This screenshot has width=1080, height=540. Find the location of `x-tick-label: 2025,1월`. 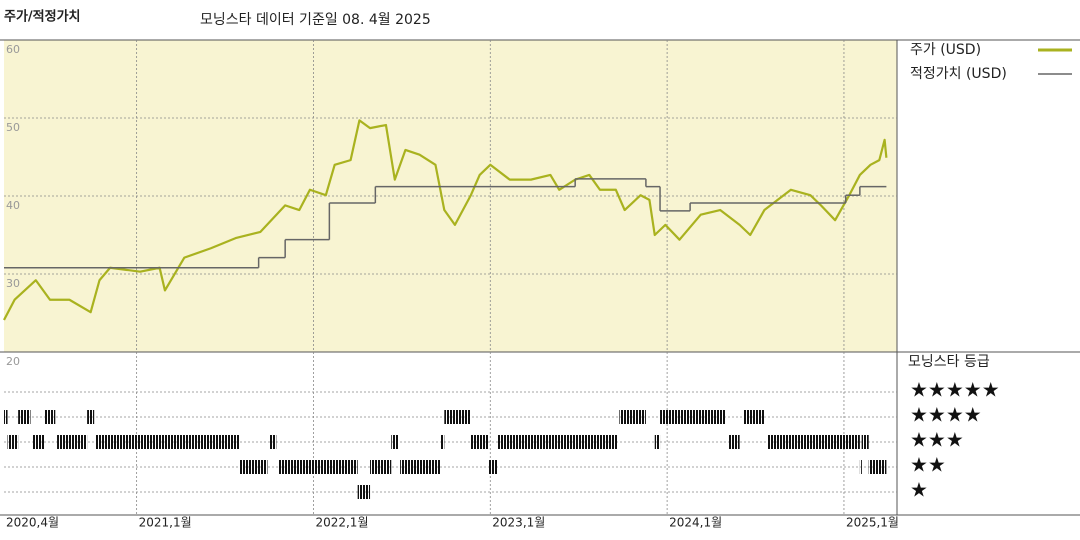

x-tick-label: 2025,1월 is located at coordinates (872, 523).